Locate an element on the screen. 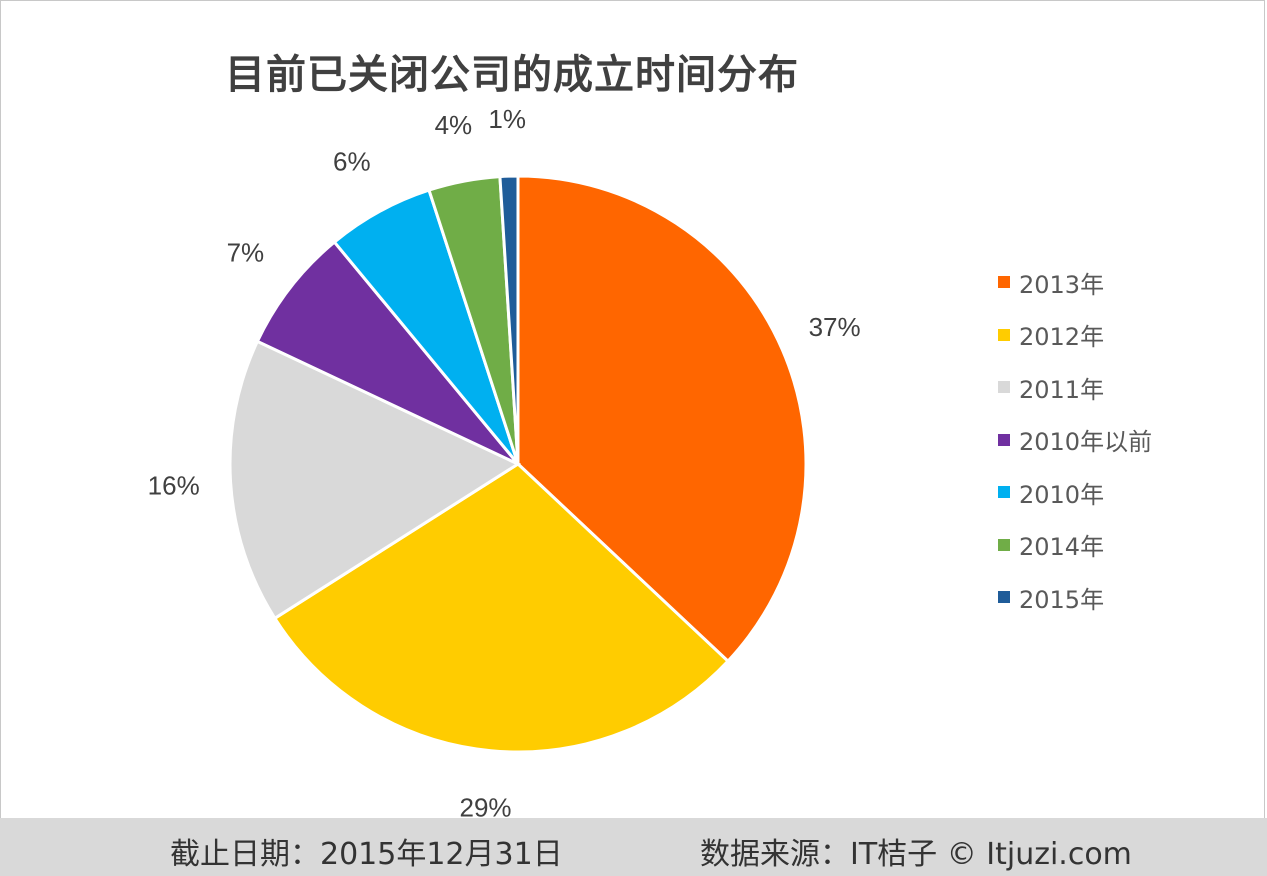 Image resolution: width=1267 pixels, height=876 pixels. data-label-4: 6% is located at coordinates (352, 162).